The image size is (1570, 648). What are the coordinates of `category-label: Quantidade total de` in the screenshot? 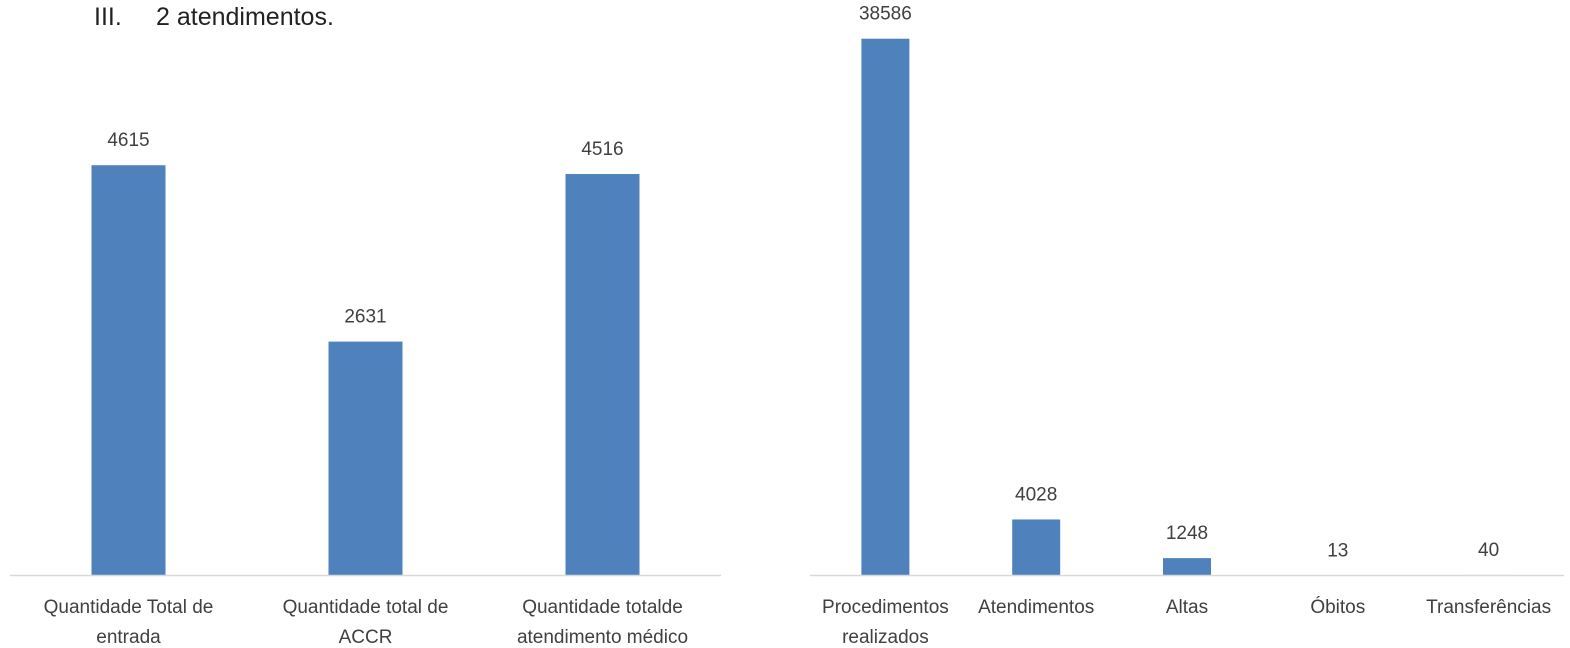 It's located at (366, 607).